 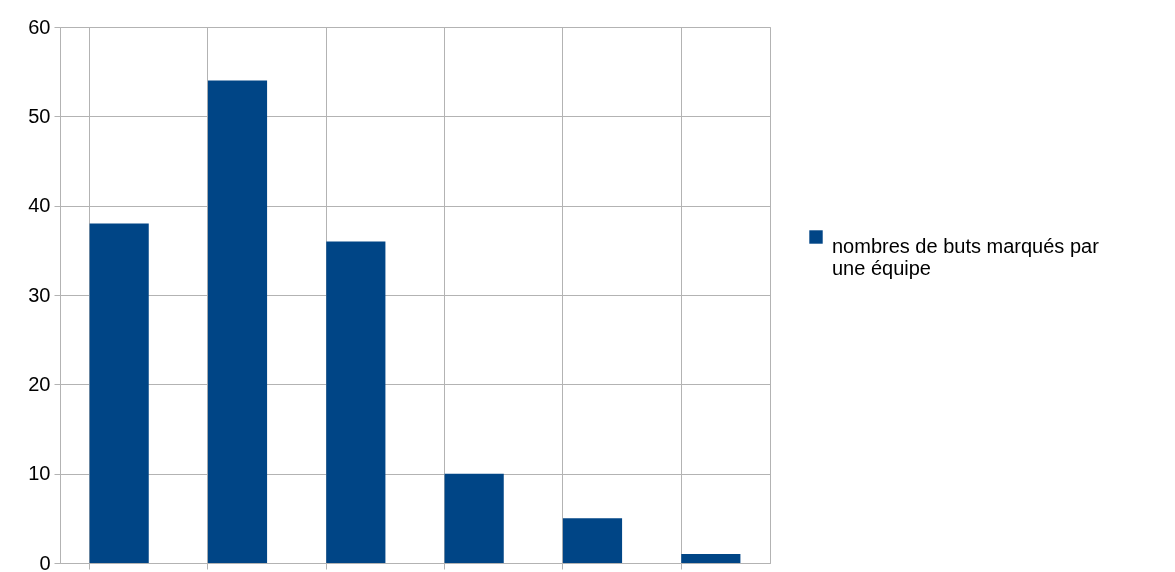 I want to click on legend-label: nombres de buts marqués par une équipe, so click(x=966, y=257).